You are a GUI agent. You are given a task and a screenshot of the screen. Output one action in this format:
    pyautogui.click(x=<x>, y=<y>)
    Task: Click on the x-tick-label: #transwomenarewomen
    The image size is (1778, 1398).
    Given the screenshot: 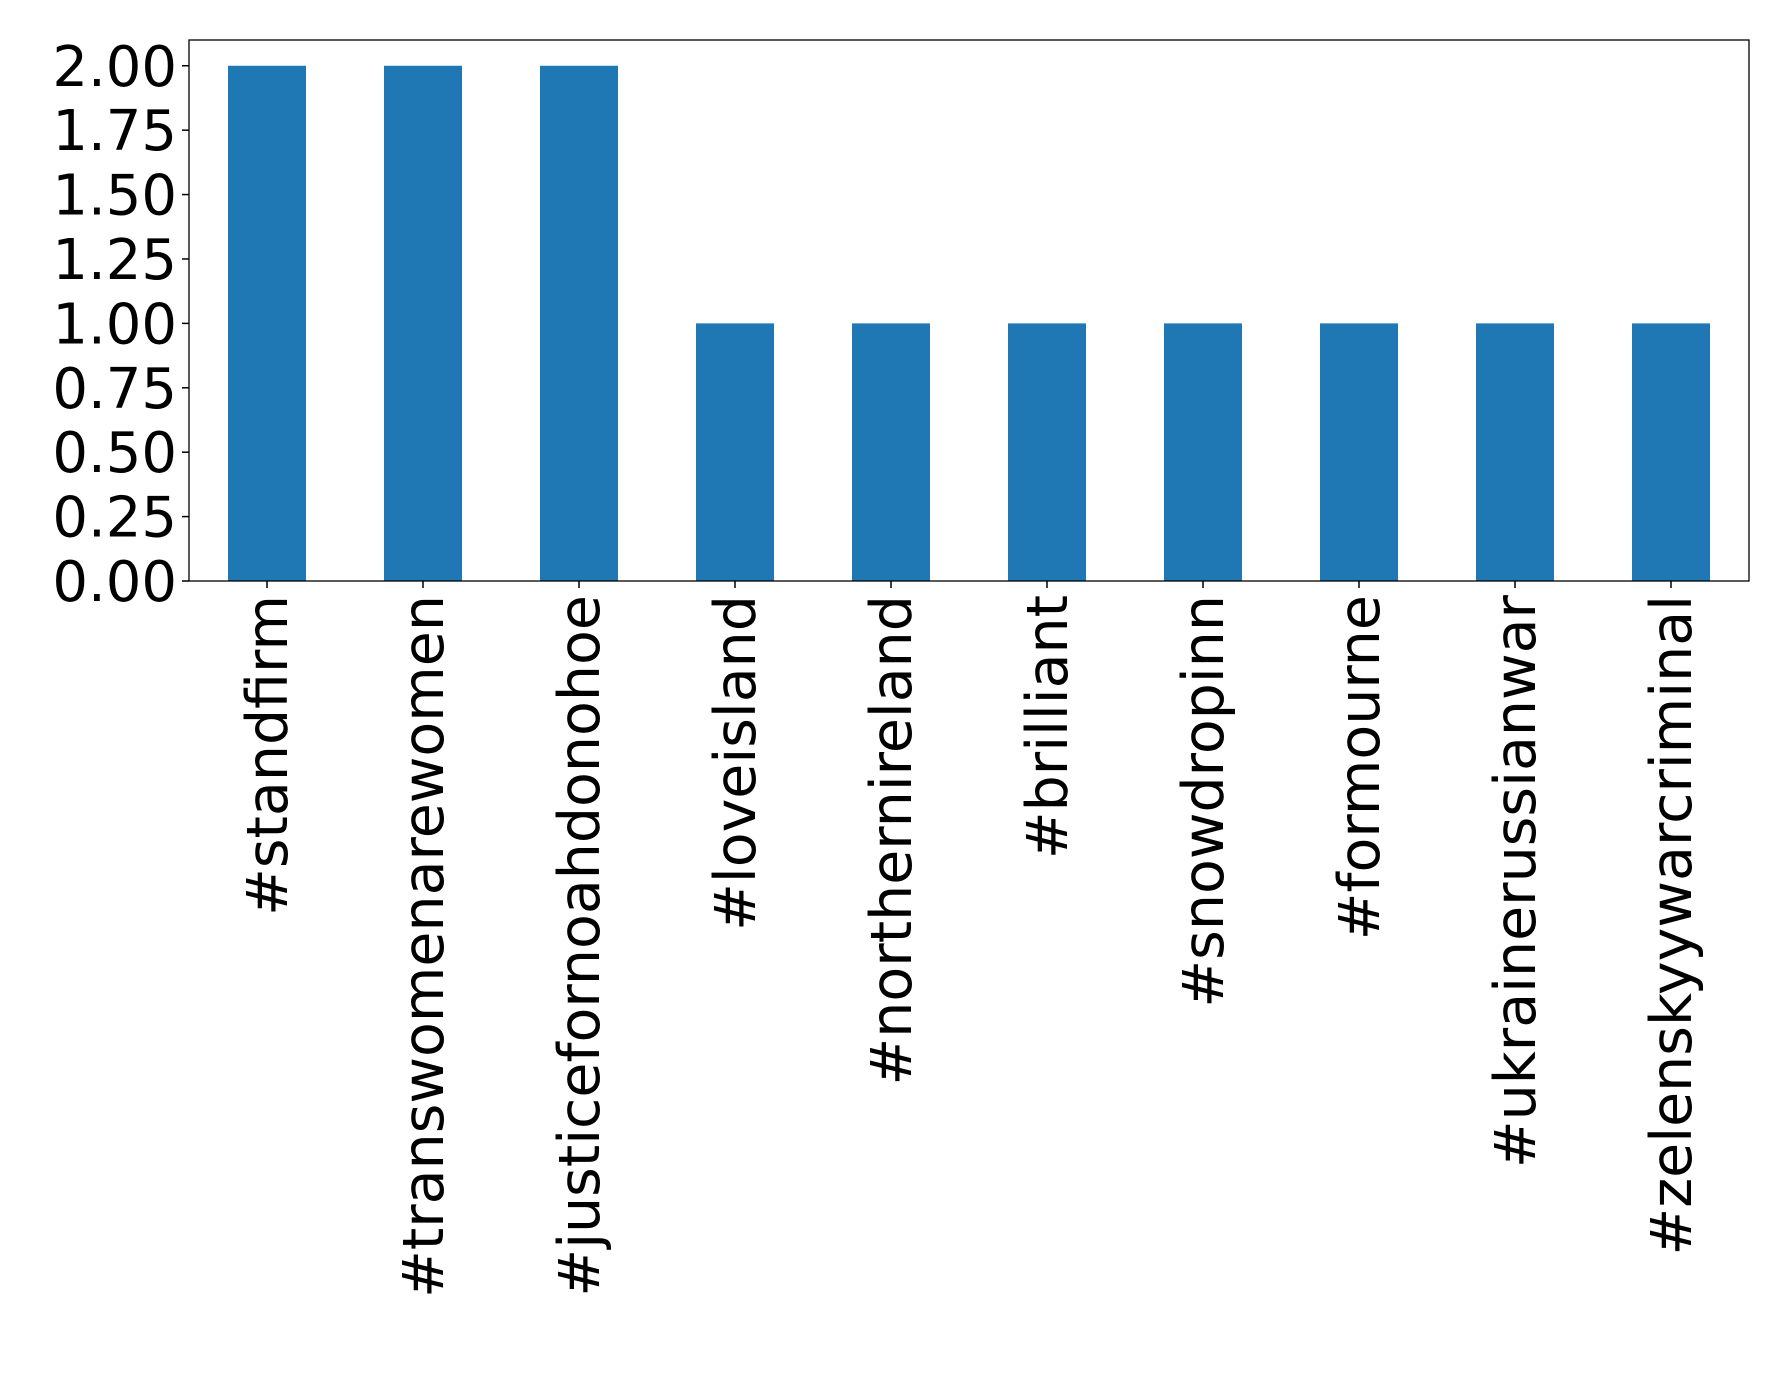 What is the action you would take?
    pyautogui.click(x=424, y=946)
    